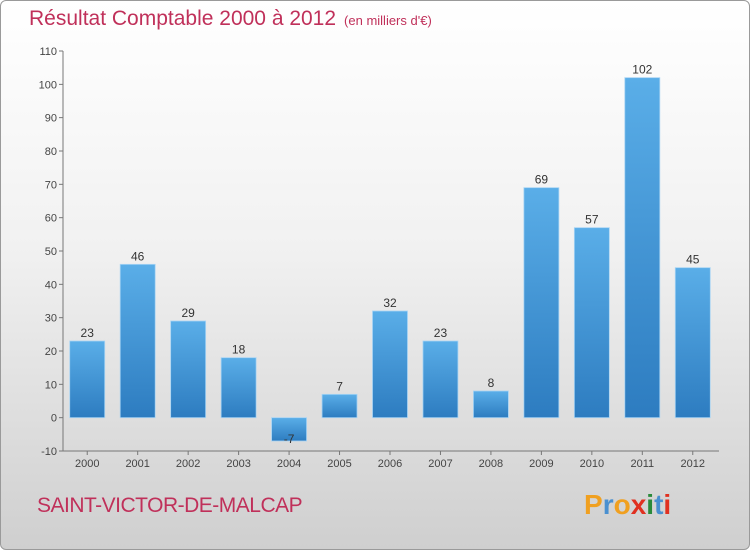 The height and width of the screenshot is (550, 750). Describe the element at coordinates (542, 180) in the screenshot. I see `data-label: 69` at that location.